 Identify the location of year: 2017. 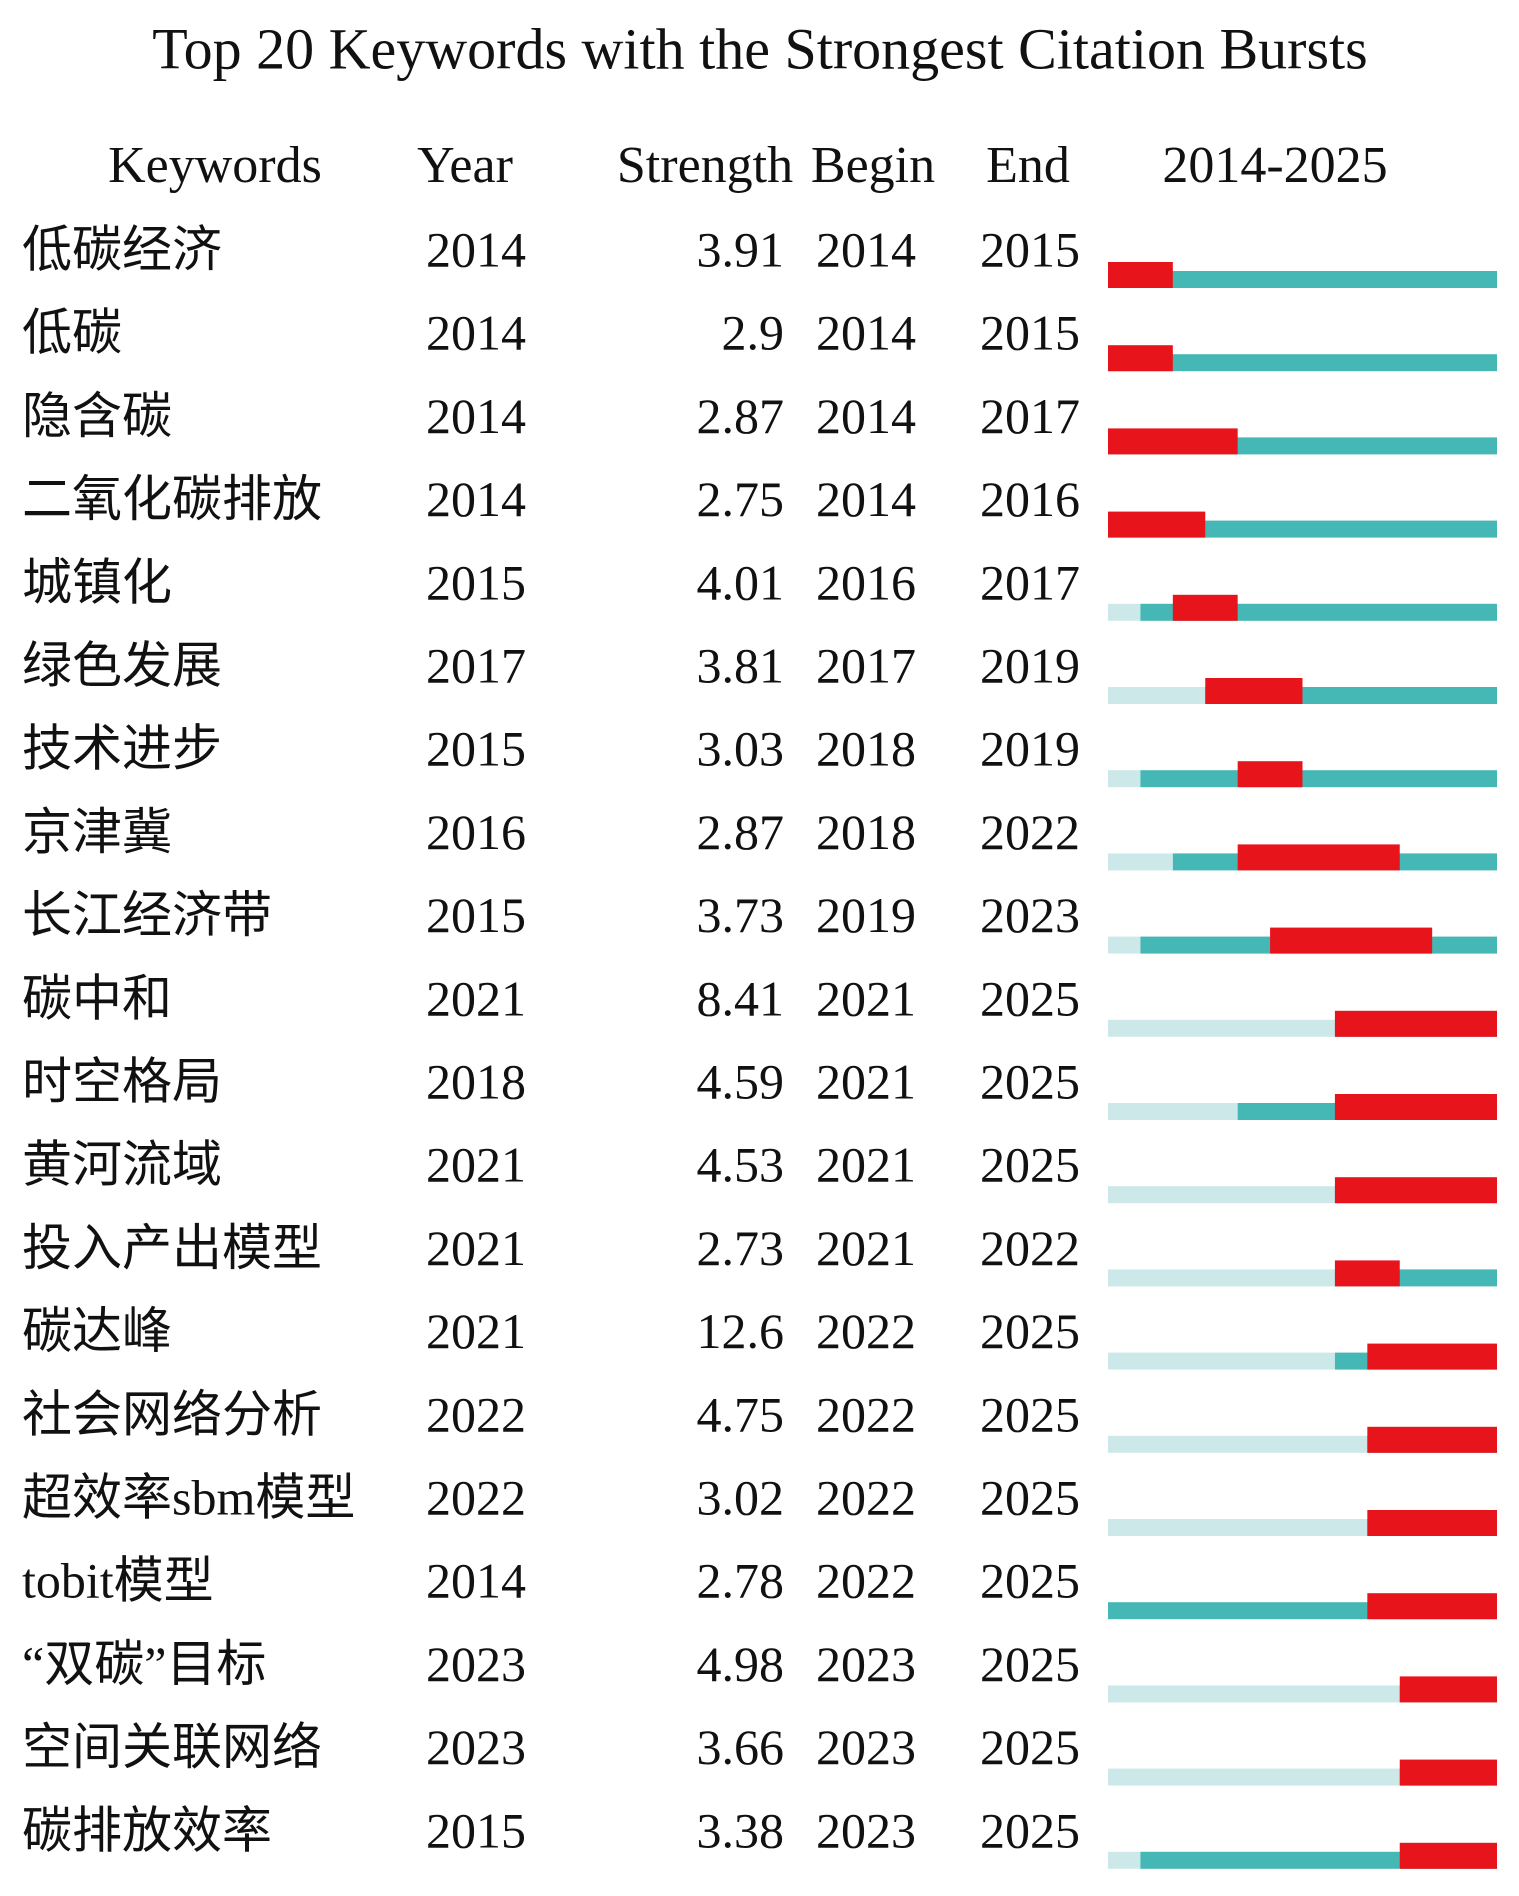
(476, 665).